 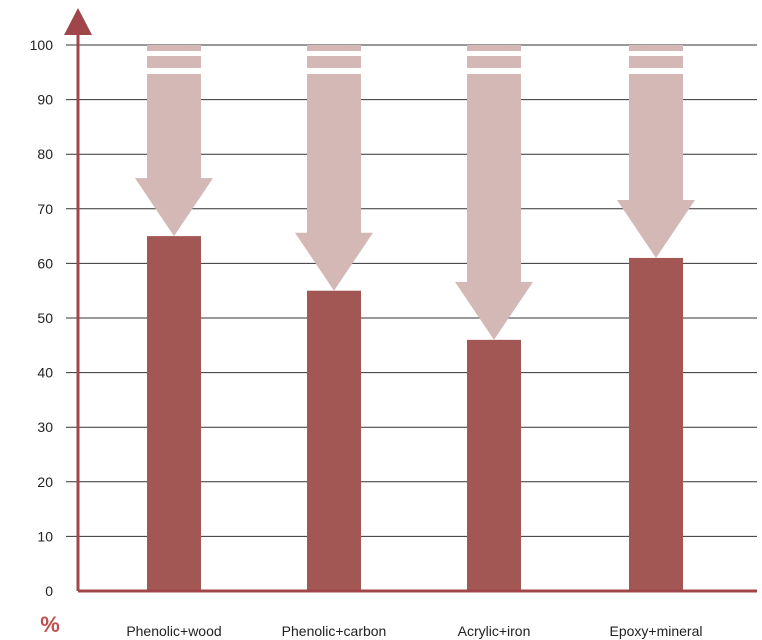 What do you see at coordinates (45, 536) in the screenshot?
I see `y-tick-label: 10` at bounding box center [45, 536].